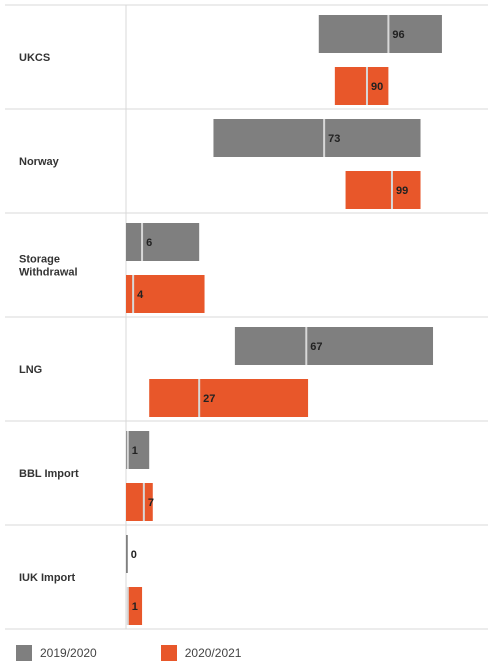  I want to click on category-label: UKCS, so click(34, 58).